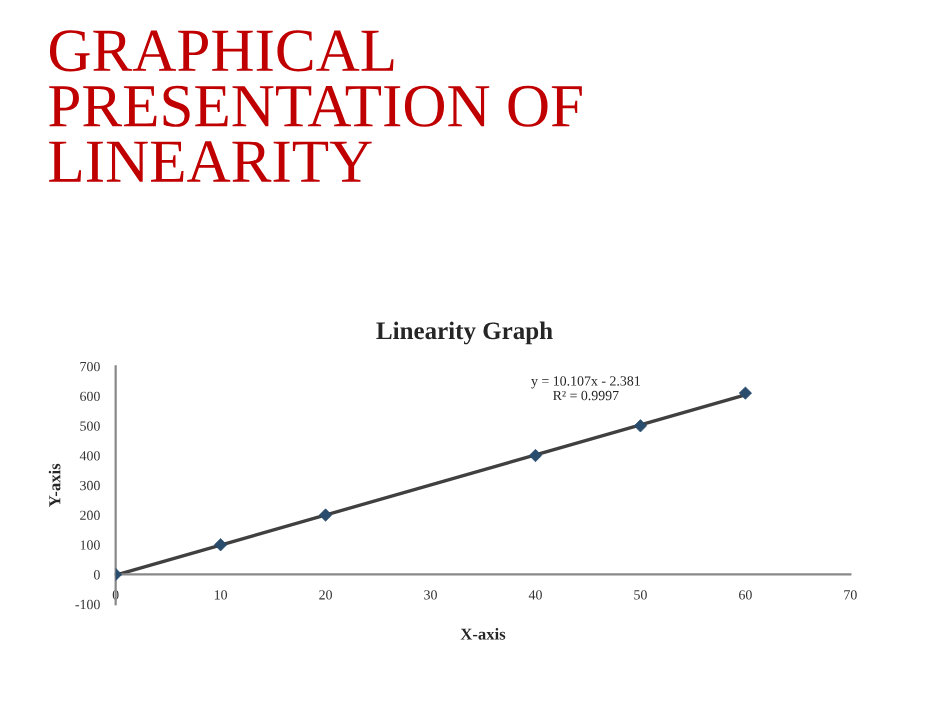 This screenshot has height=710, width=948. Describe the element at coordinates (315, 106) in the screenshot. I see `chart-title: GRAPHICAL PRESENTATION OF LINEARITY` at that location.